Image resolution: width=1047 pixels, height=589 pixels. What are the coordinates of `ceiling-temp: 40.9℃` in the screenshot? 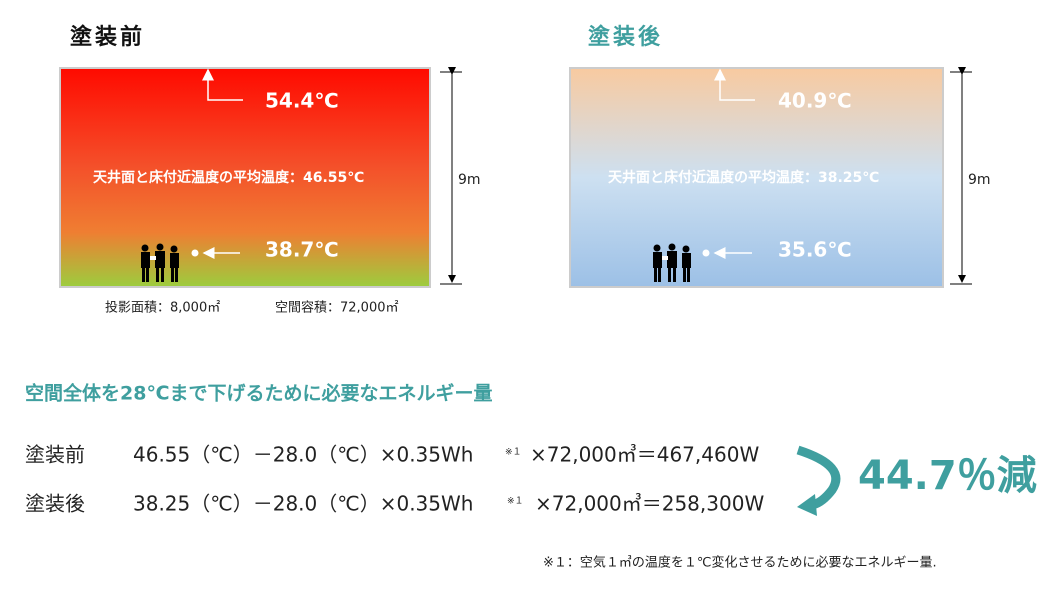 It's located at (815, 101).